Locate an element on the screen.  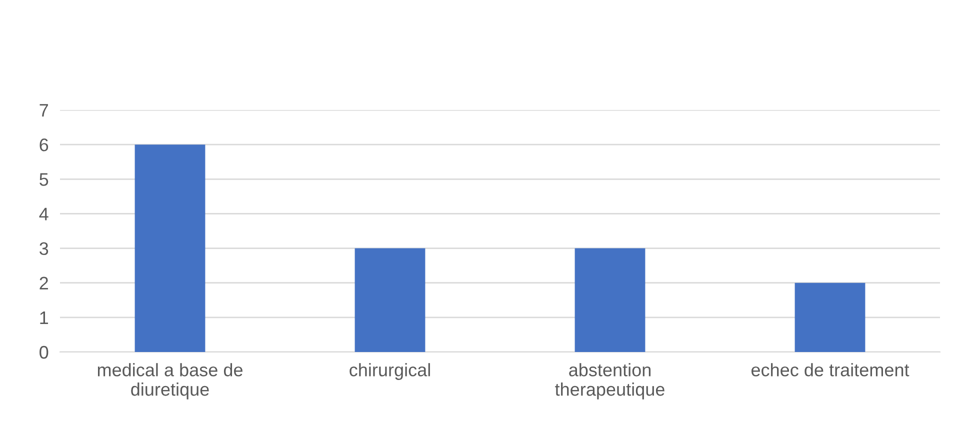
y-tick-label: 6 is located at coordinates (44, 145).